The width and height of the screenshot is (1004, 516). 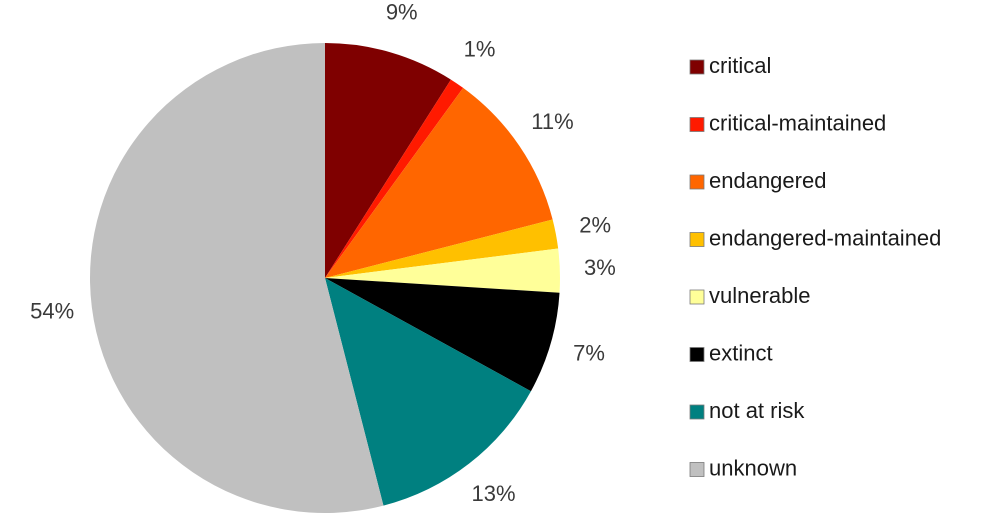 What do you see at coordinates (402, 12) in the screenshot?
I see `percent-label-critical: 9%` at bounding box center [402, 12].